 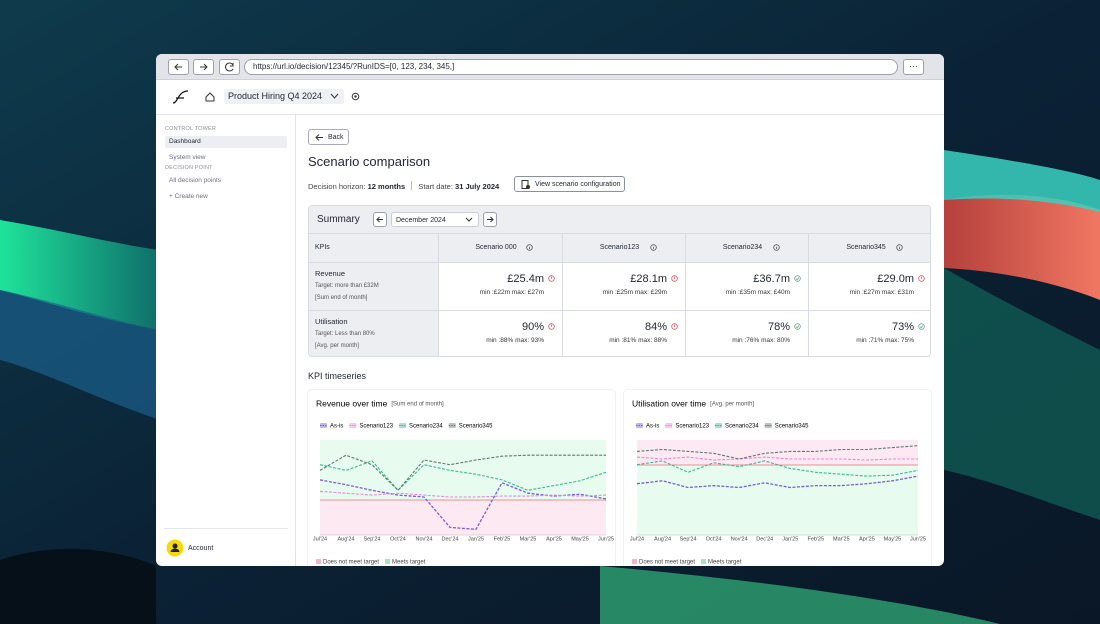 I want to click on chart-title: Utilisation over time, so click(x=669, y=403).